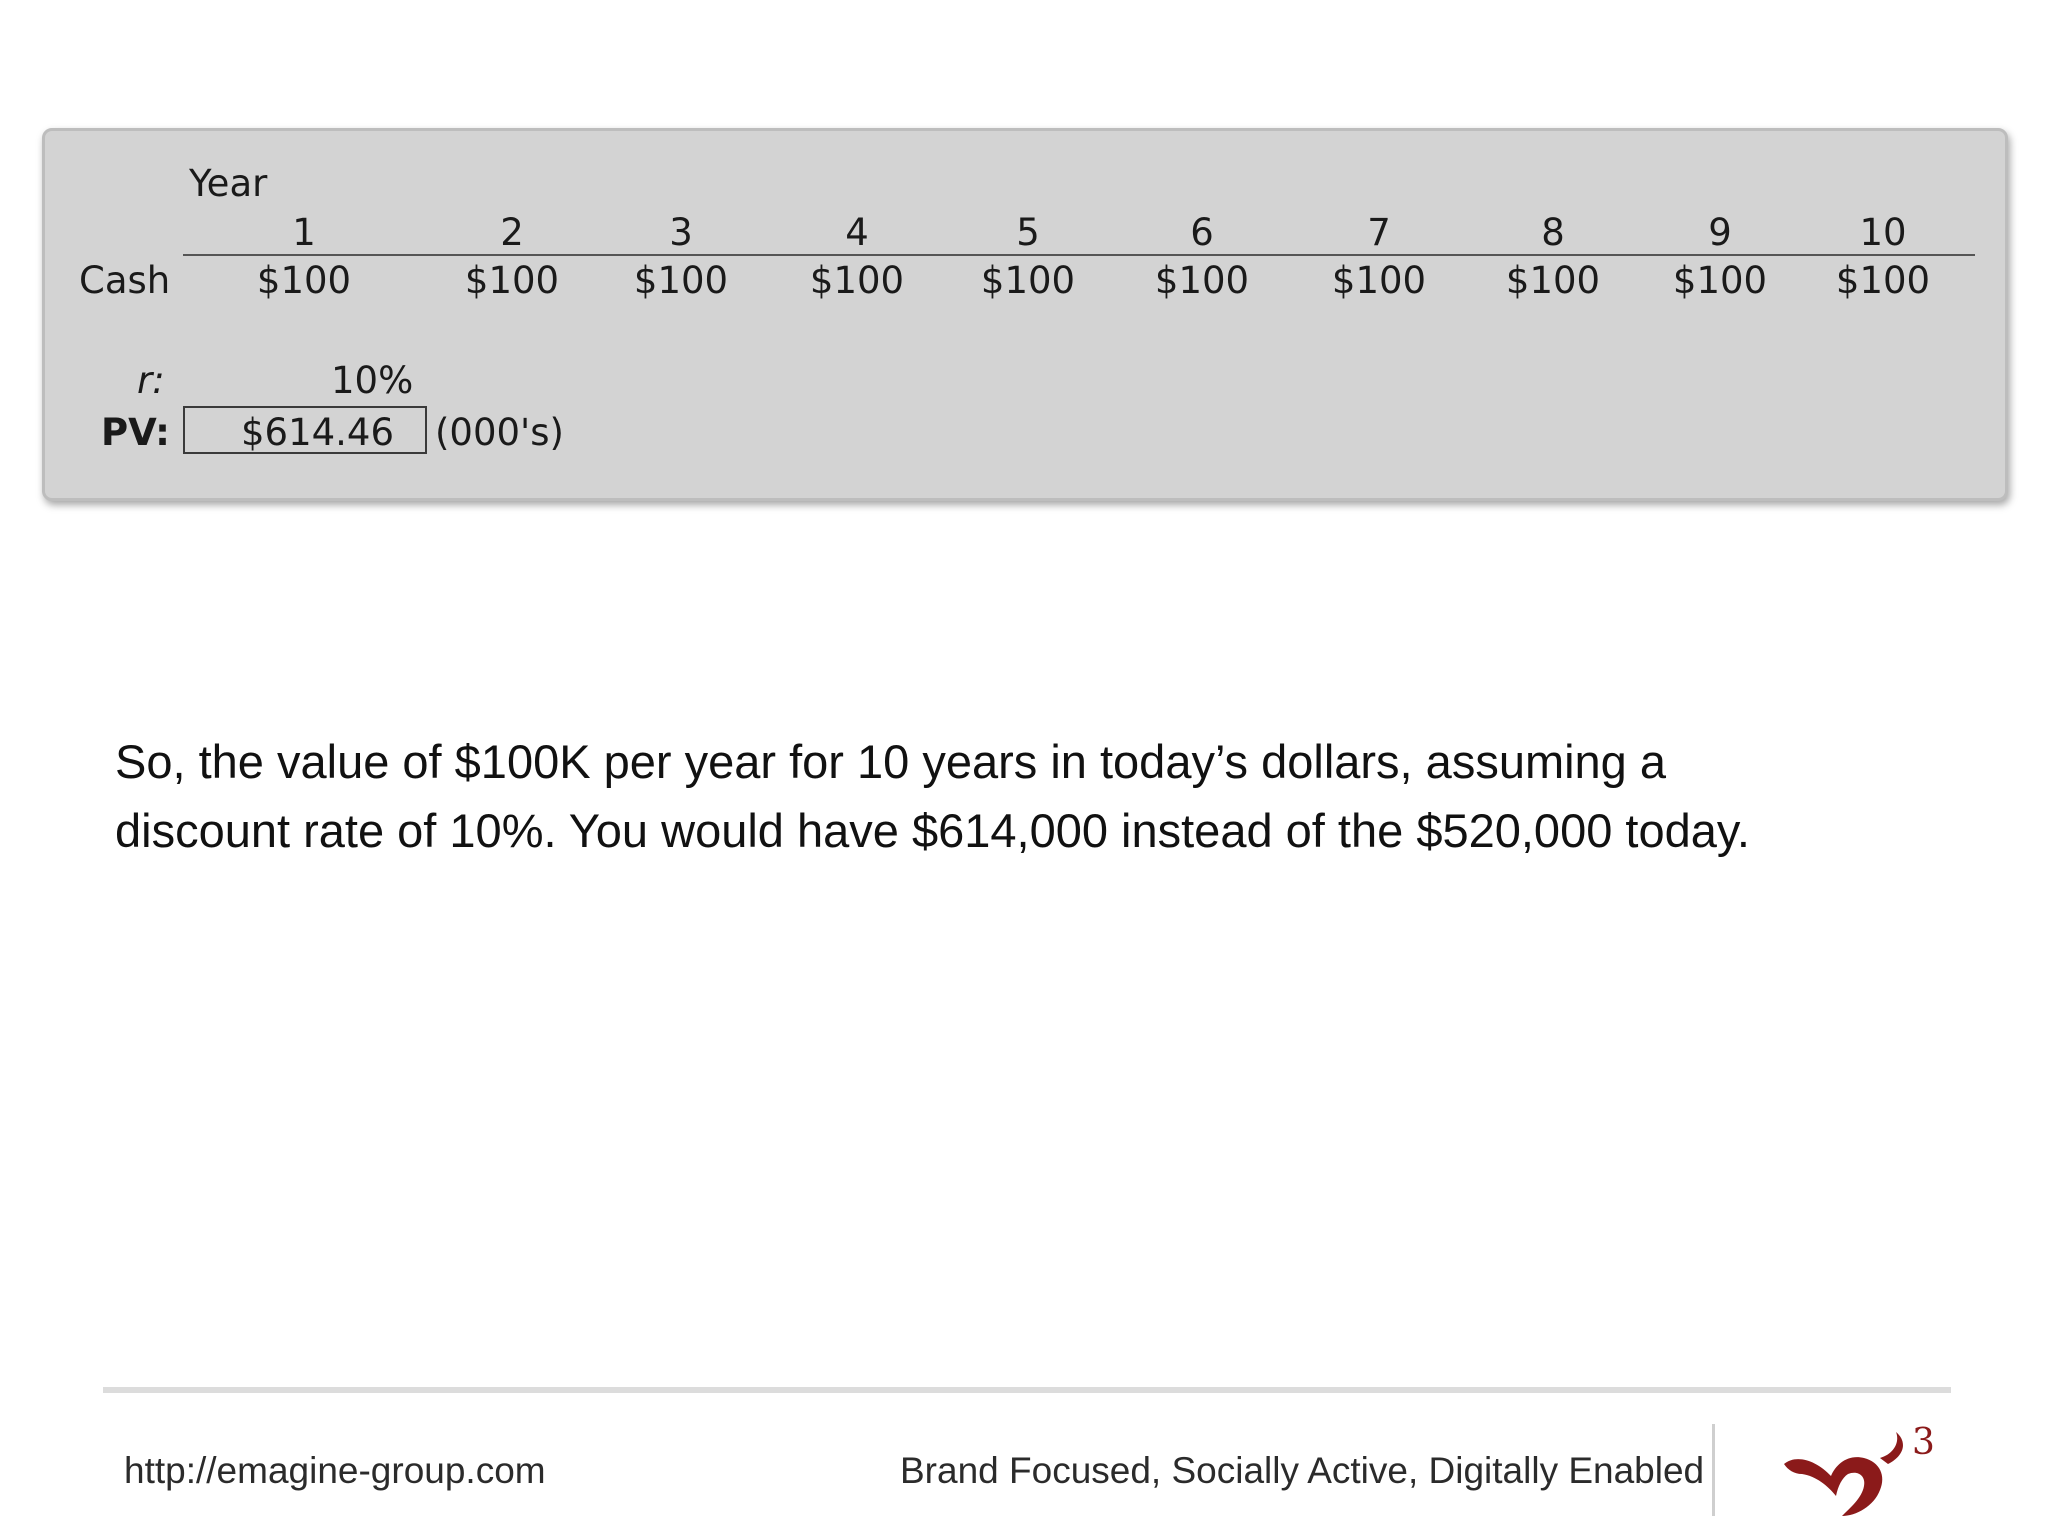 This screenshot has height=1536, width=2048. I want to click on rate-value: 10%, so click(372, 380).